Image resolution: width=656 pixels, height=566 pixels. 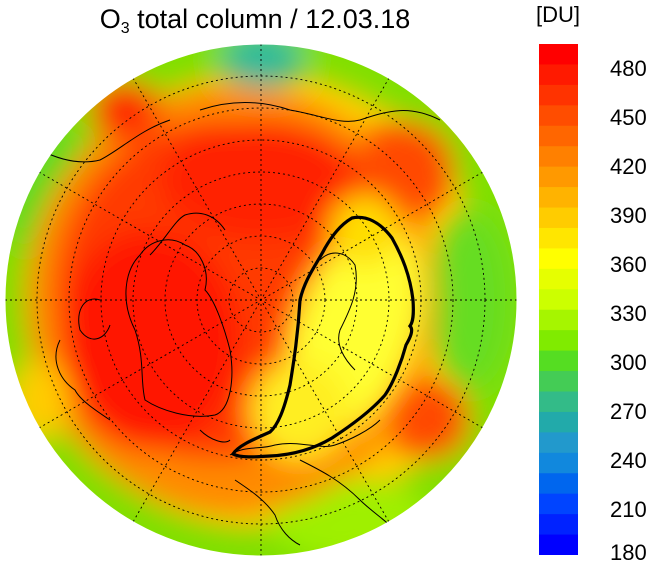 What do you see at coordinates (628, 411) in the screenshot?
I see `colorbar-tick: 270` at bounding box center [628, 411].